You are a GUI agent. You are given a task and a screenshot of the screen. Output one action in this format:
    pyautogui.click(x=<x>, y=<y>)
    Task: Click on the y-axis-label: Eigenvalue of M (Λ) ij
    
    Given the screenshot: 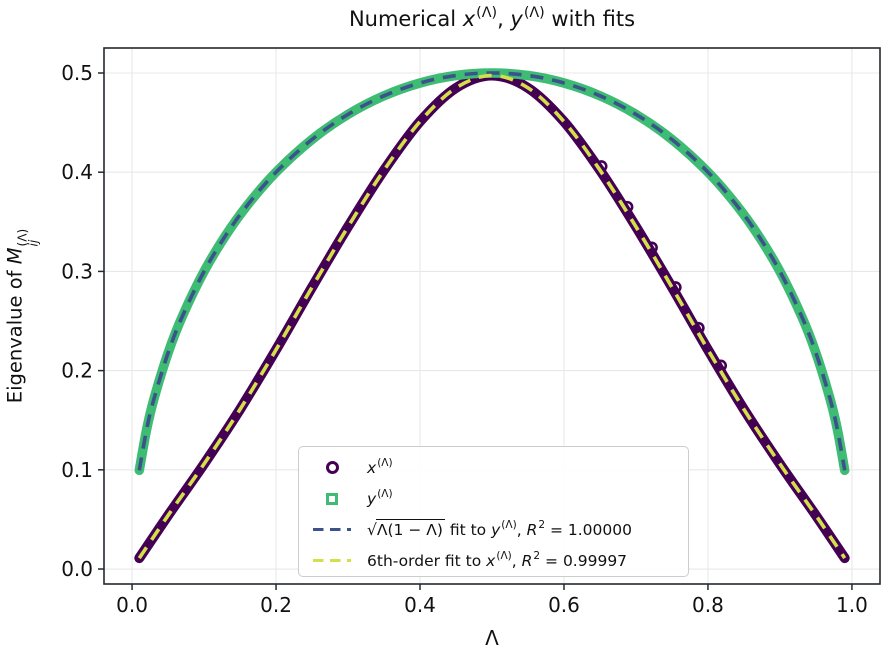 What is the action you would take?
    pyautogui.click(x=22, y=316)
    